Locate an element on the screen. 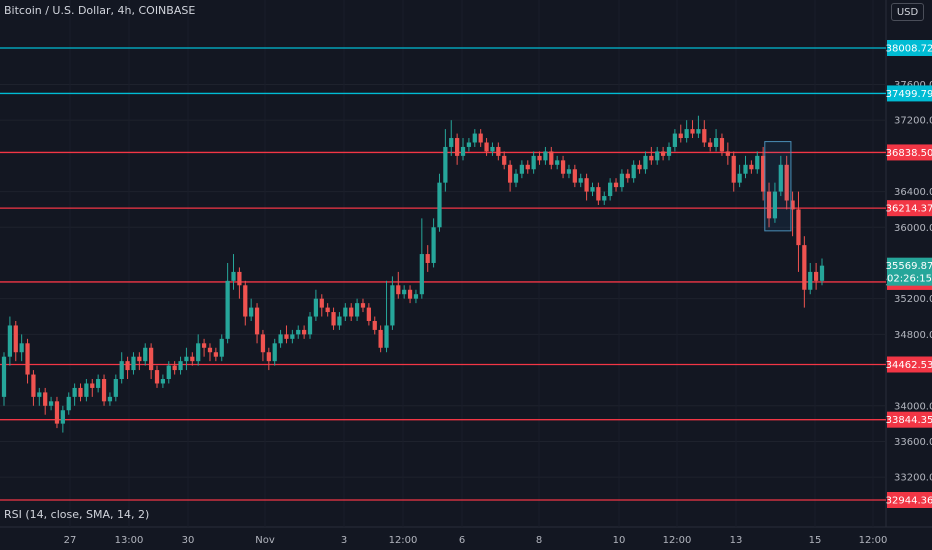 The height and width of the screenshot is (550, 932). y-tick-label: 34000.00 is located at coordinates (913, 406).